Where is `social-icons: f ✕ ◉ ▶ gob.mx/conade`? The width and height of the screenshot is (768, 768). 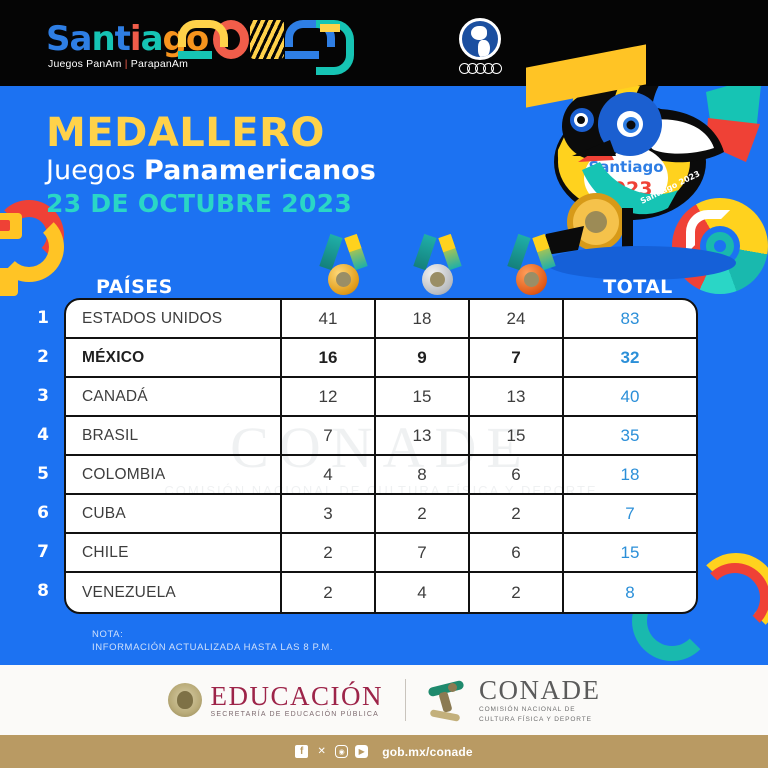
social-icons: f ✕ ◉ ▶ gob.mx/conade is located at coordinates (384, 752).